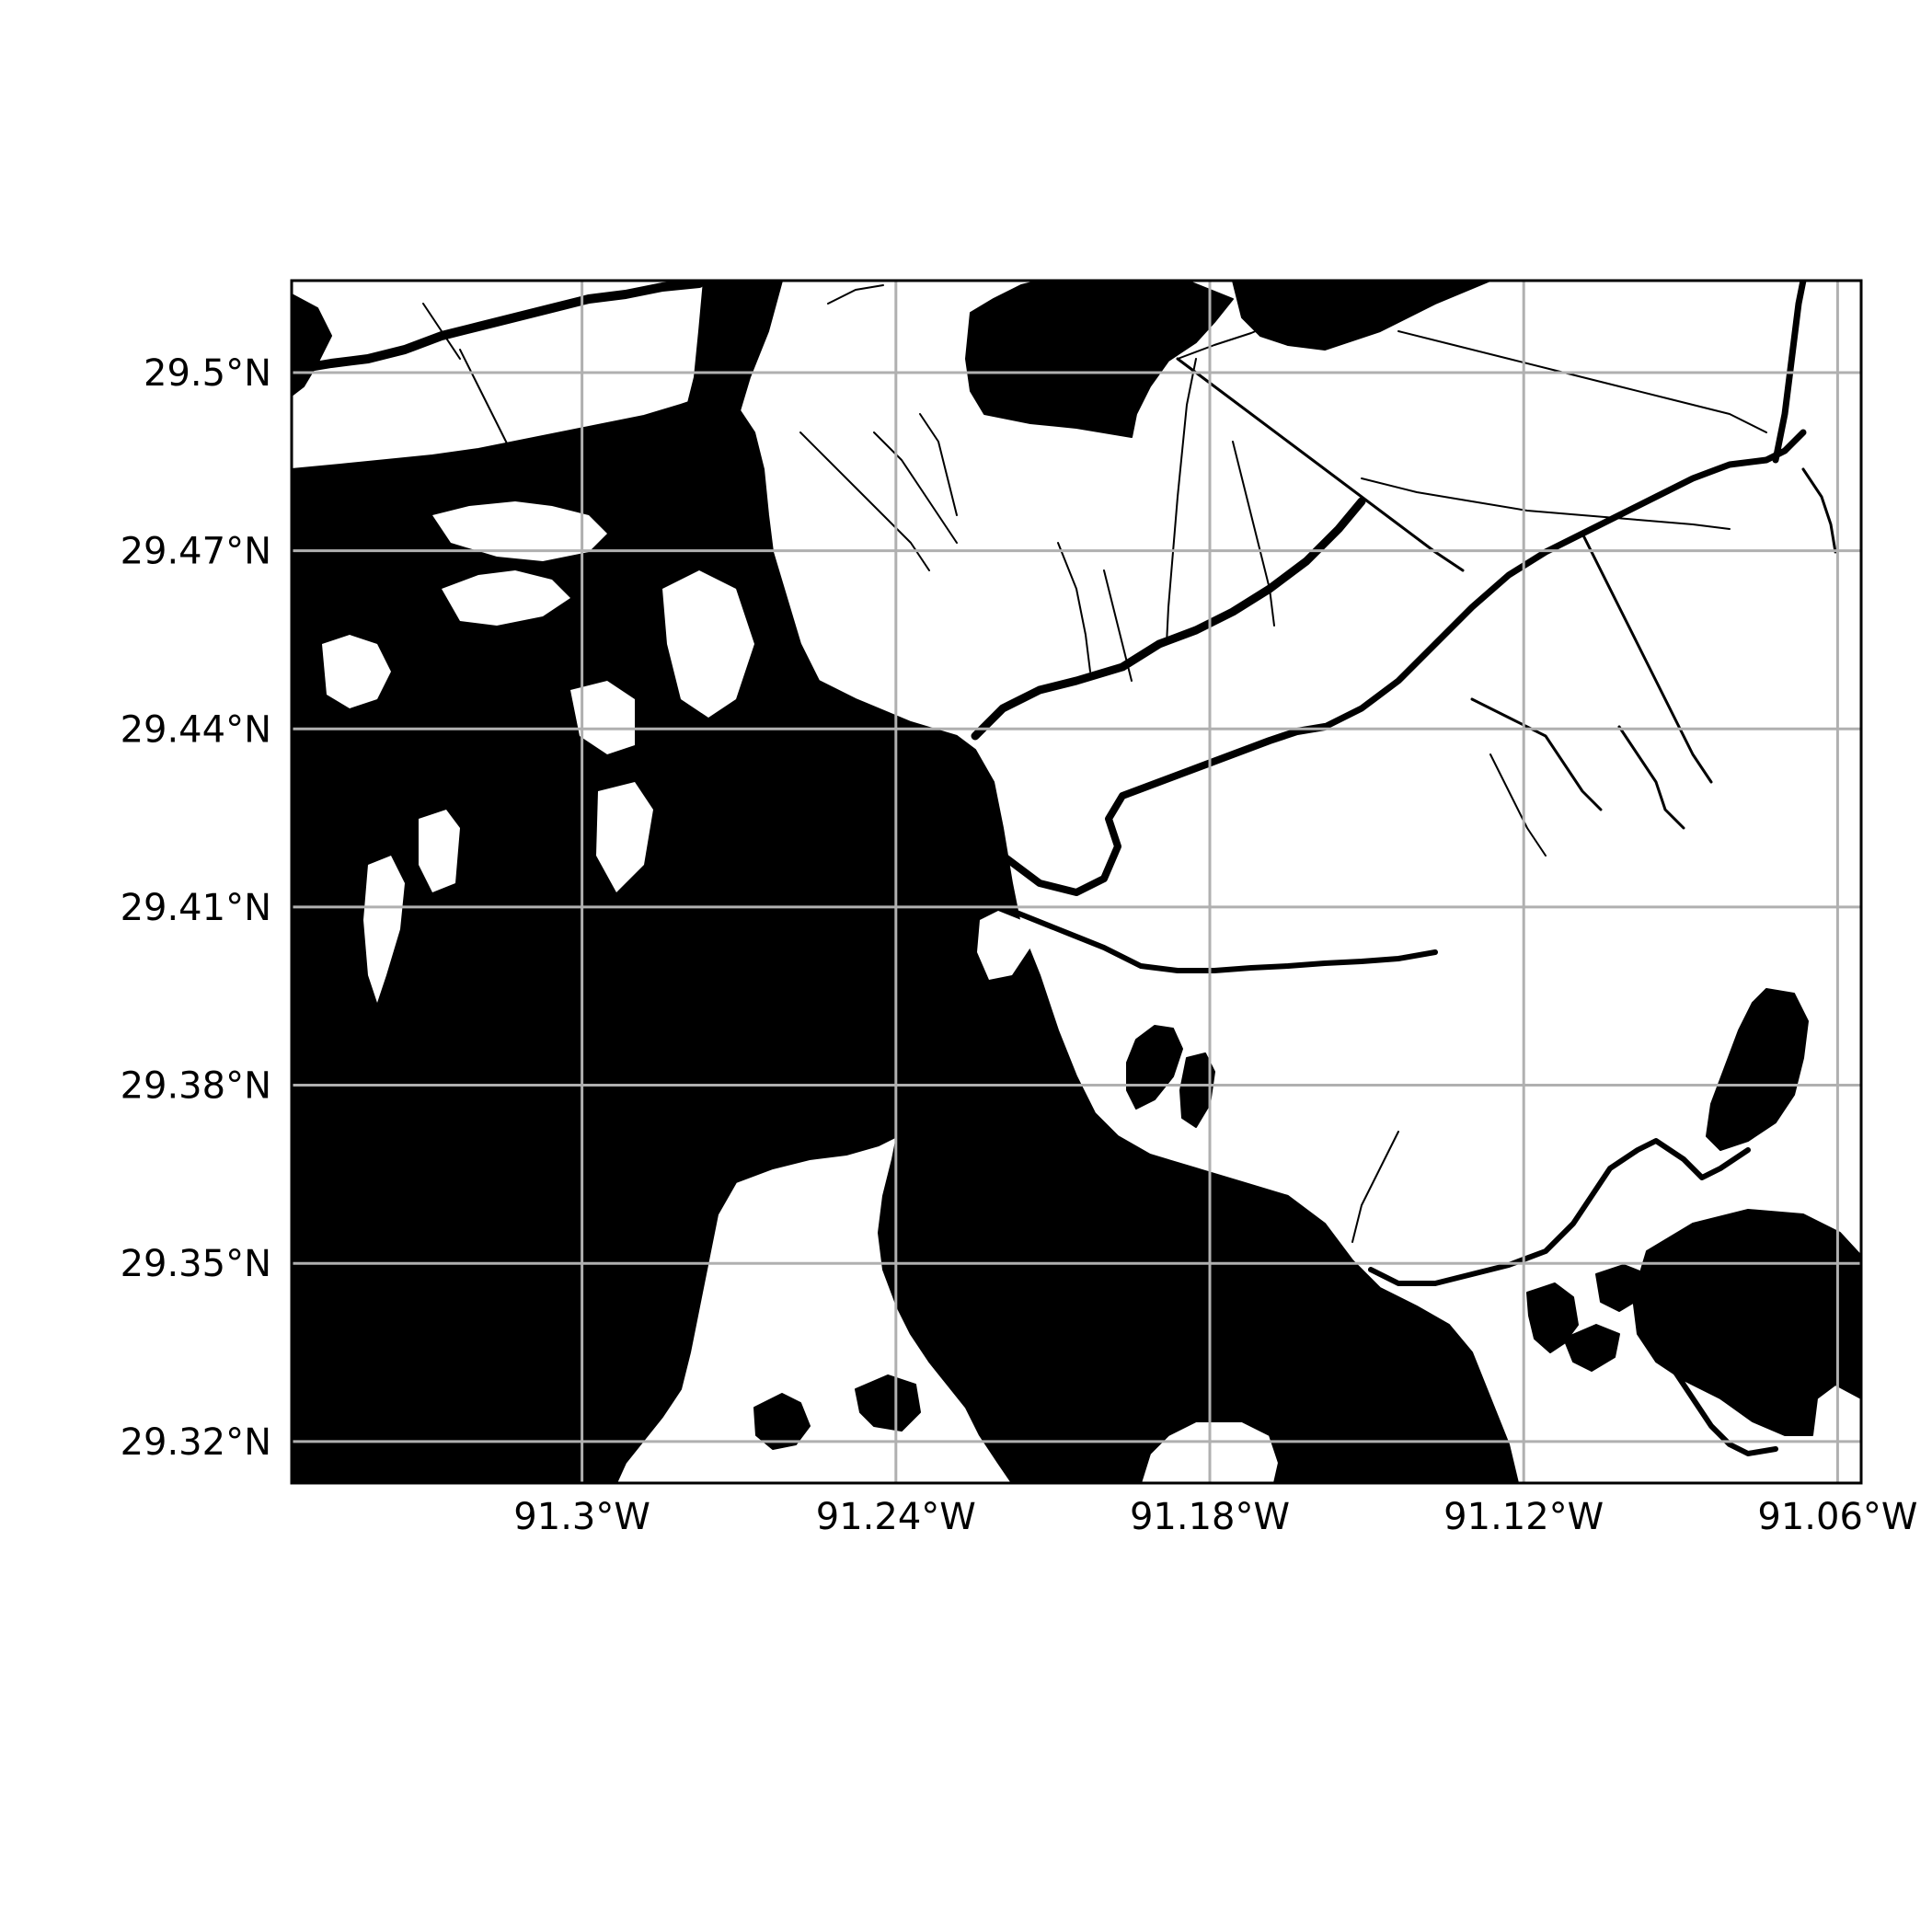  I want to click on river-southeast, so click(1559, 1212).